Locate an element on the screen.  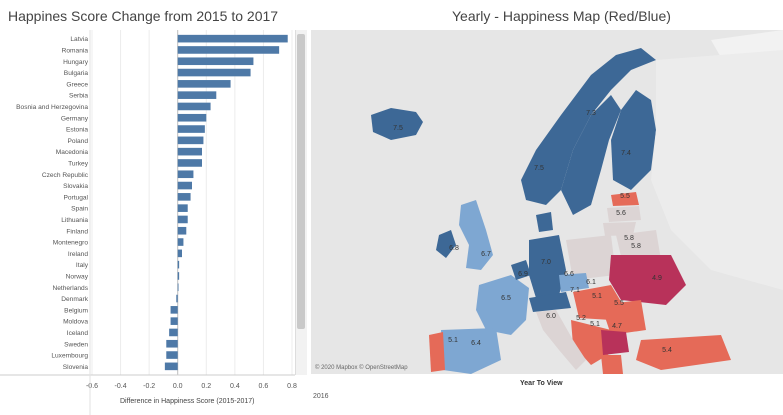
map-value-label: 6.8 is located at coordinates (454, 248).